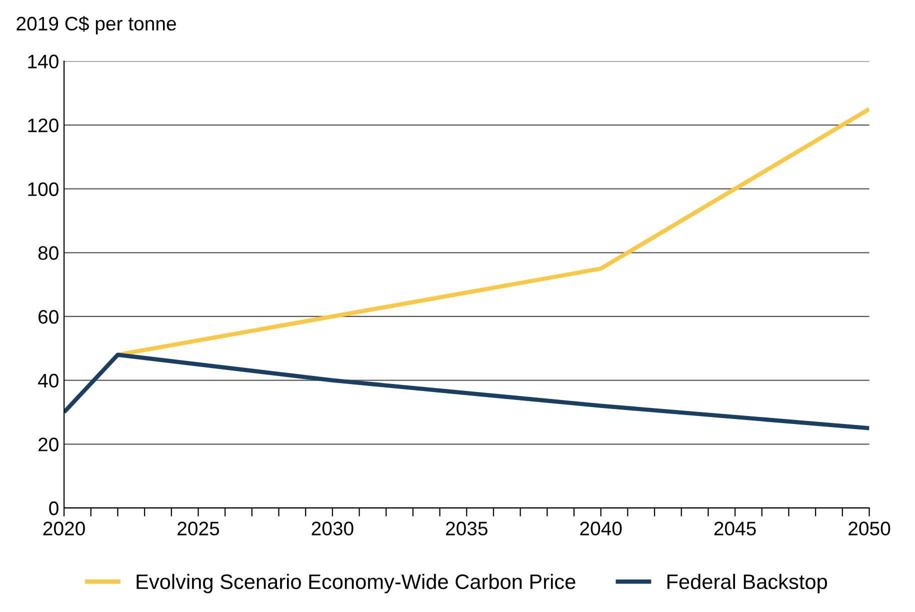  What do you see at coordinates (43, 125) in the screenshot?
I see `y-tick-label: 120` at bounding box center [43, 125].